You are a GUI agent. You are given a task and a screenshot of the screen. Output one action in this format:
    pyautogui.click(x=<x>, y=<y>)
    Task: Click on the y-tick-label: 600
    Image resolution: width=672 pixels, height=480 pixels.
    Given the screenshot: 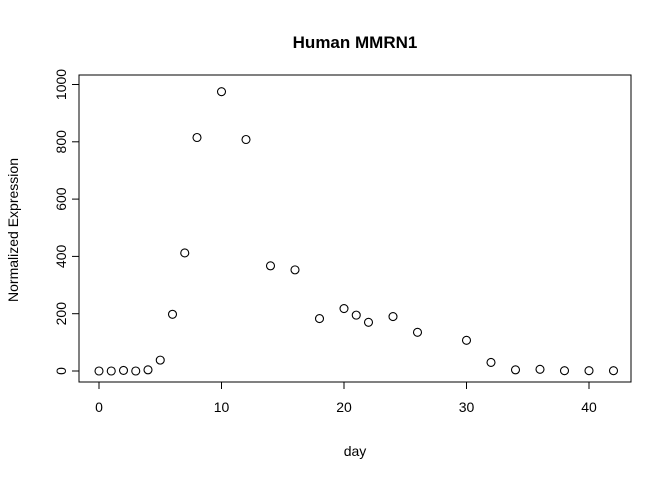 What is the action you would take?
    pyautogui.click(x=61, y=199)
    